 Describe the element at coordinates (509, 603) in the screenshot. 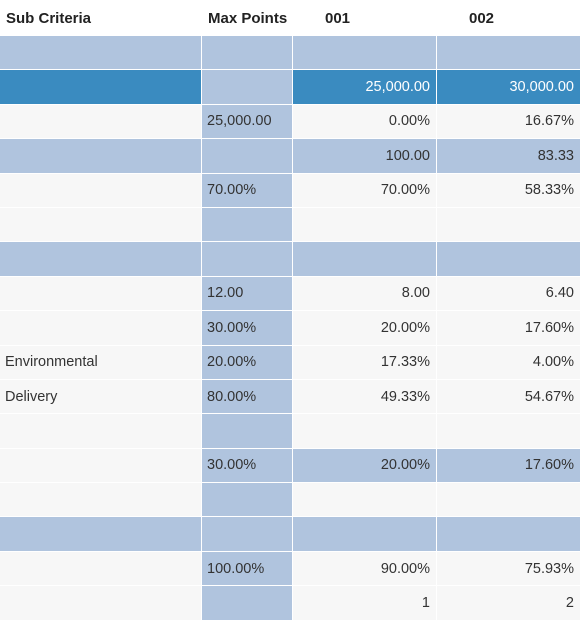

I see `vendor-002-cell: 2` at that location.